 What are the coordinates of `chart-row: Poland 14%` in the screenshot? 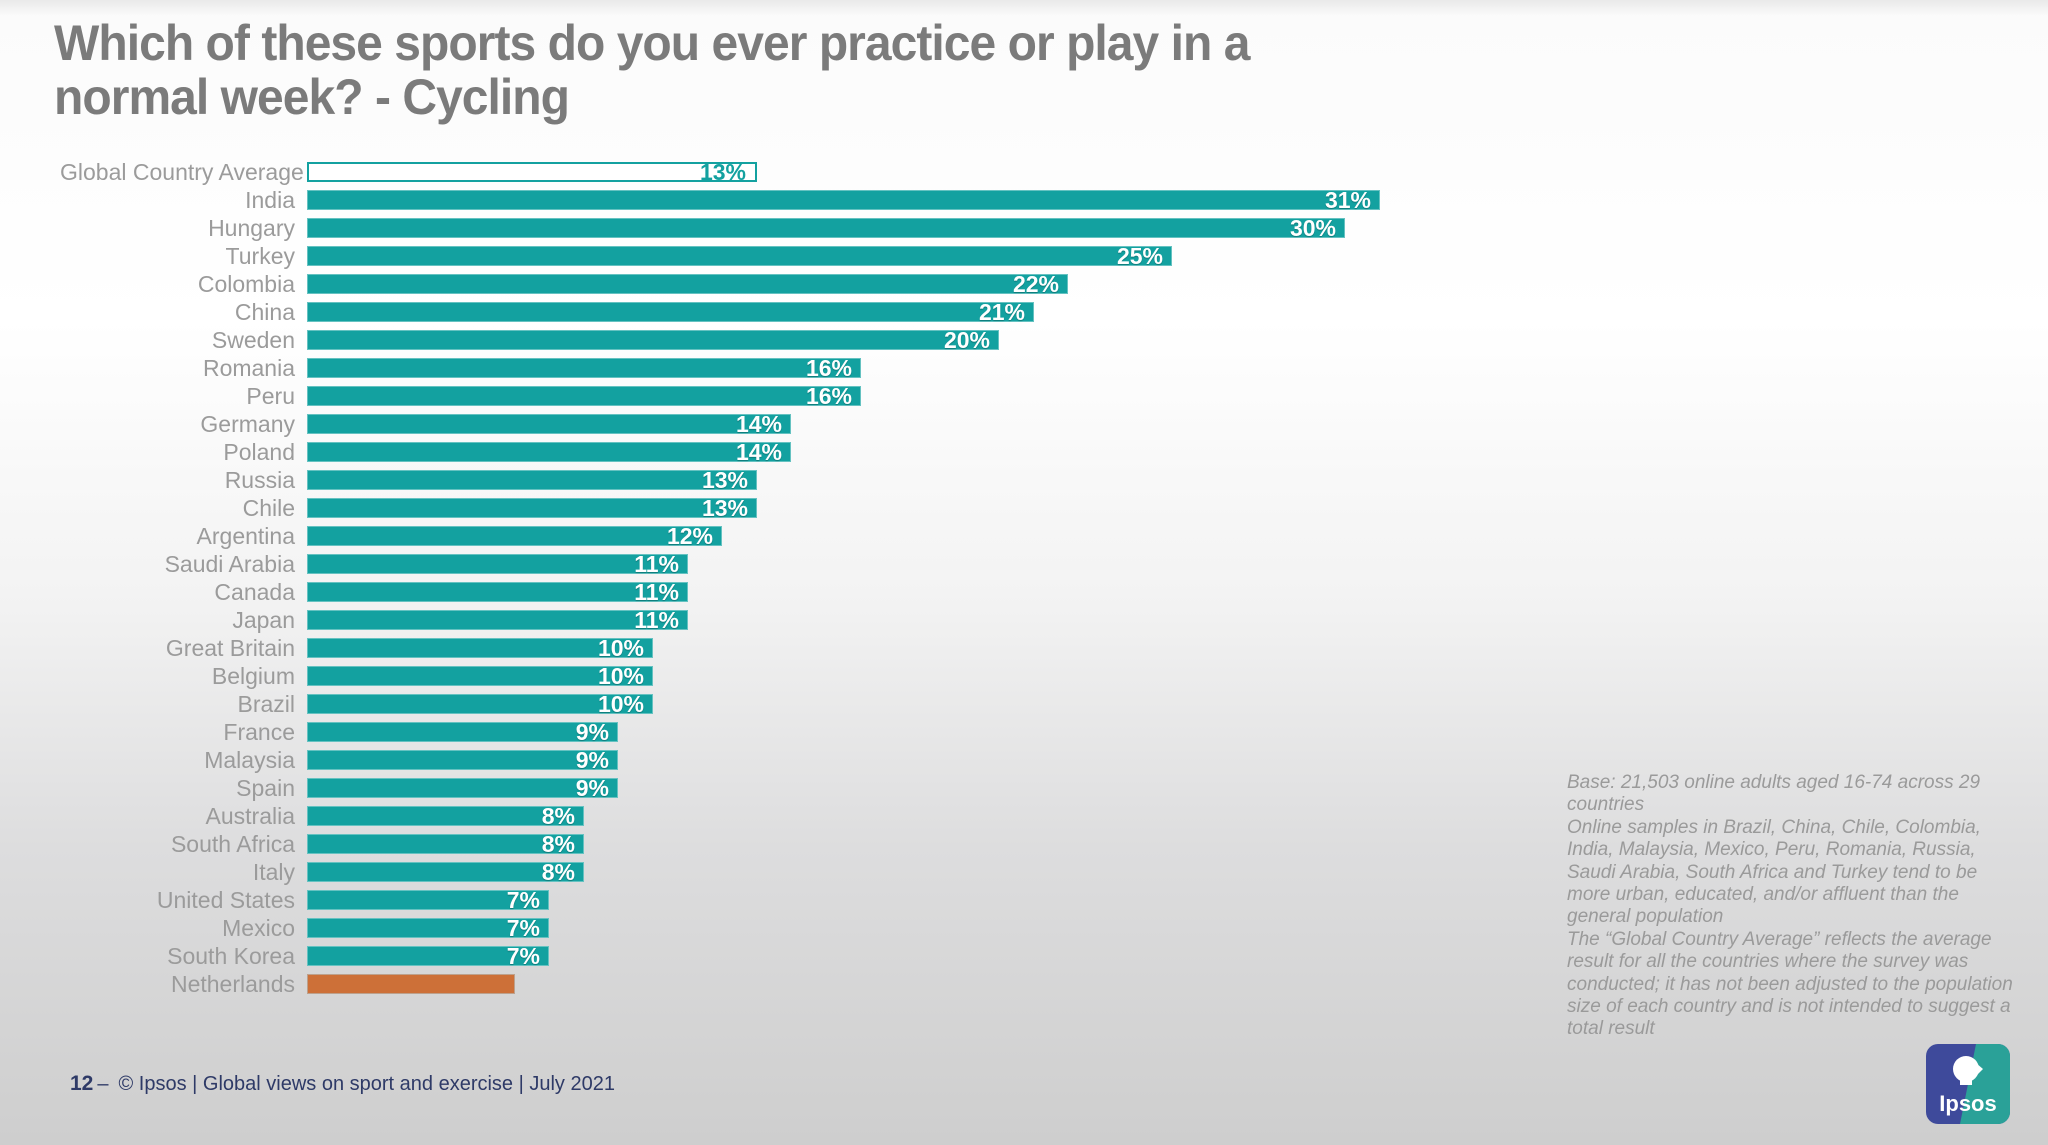 It's located at (720, 452).